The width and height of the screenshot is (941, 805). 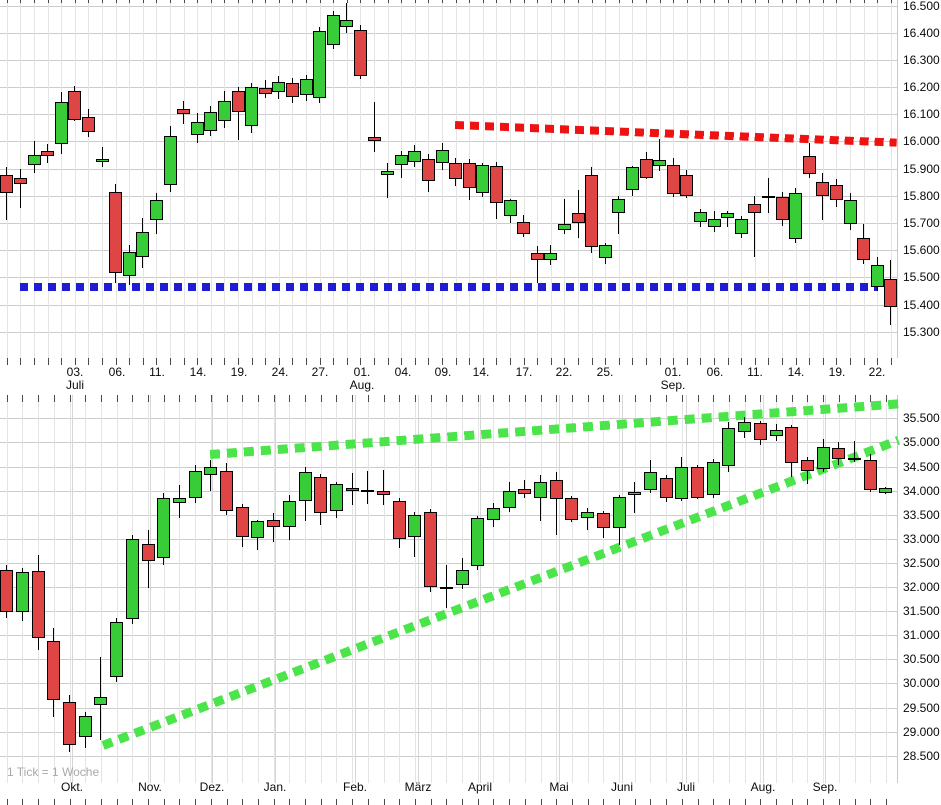 I want to click on x-axis-label: April, so click(x=480, y=787).